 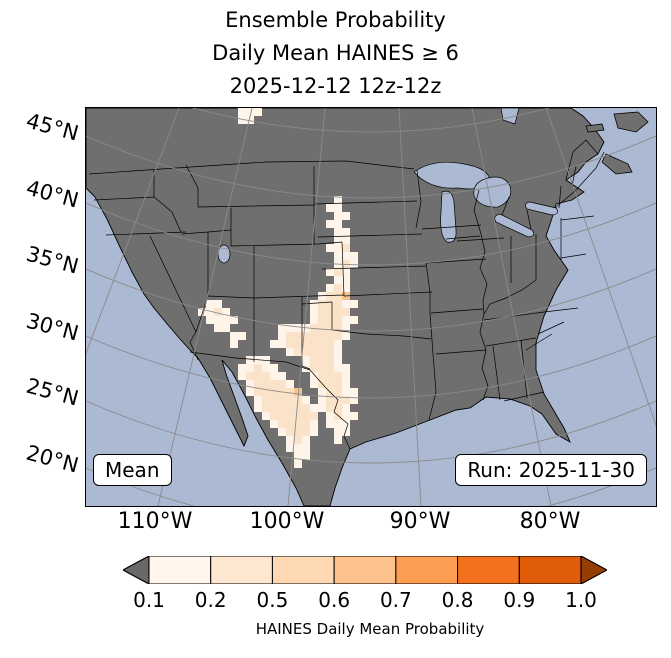 What do you see at coordinates (132, 470) in the screenshot?
I see `mean-annotation-box: Mean` at bounding box center [132, 470].